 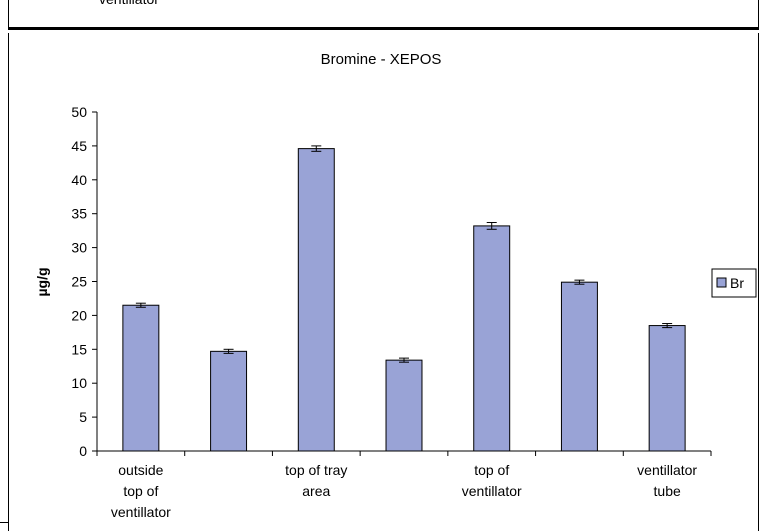 I want to click on legend: Br, so click(x=734, y=283).